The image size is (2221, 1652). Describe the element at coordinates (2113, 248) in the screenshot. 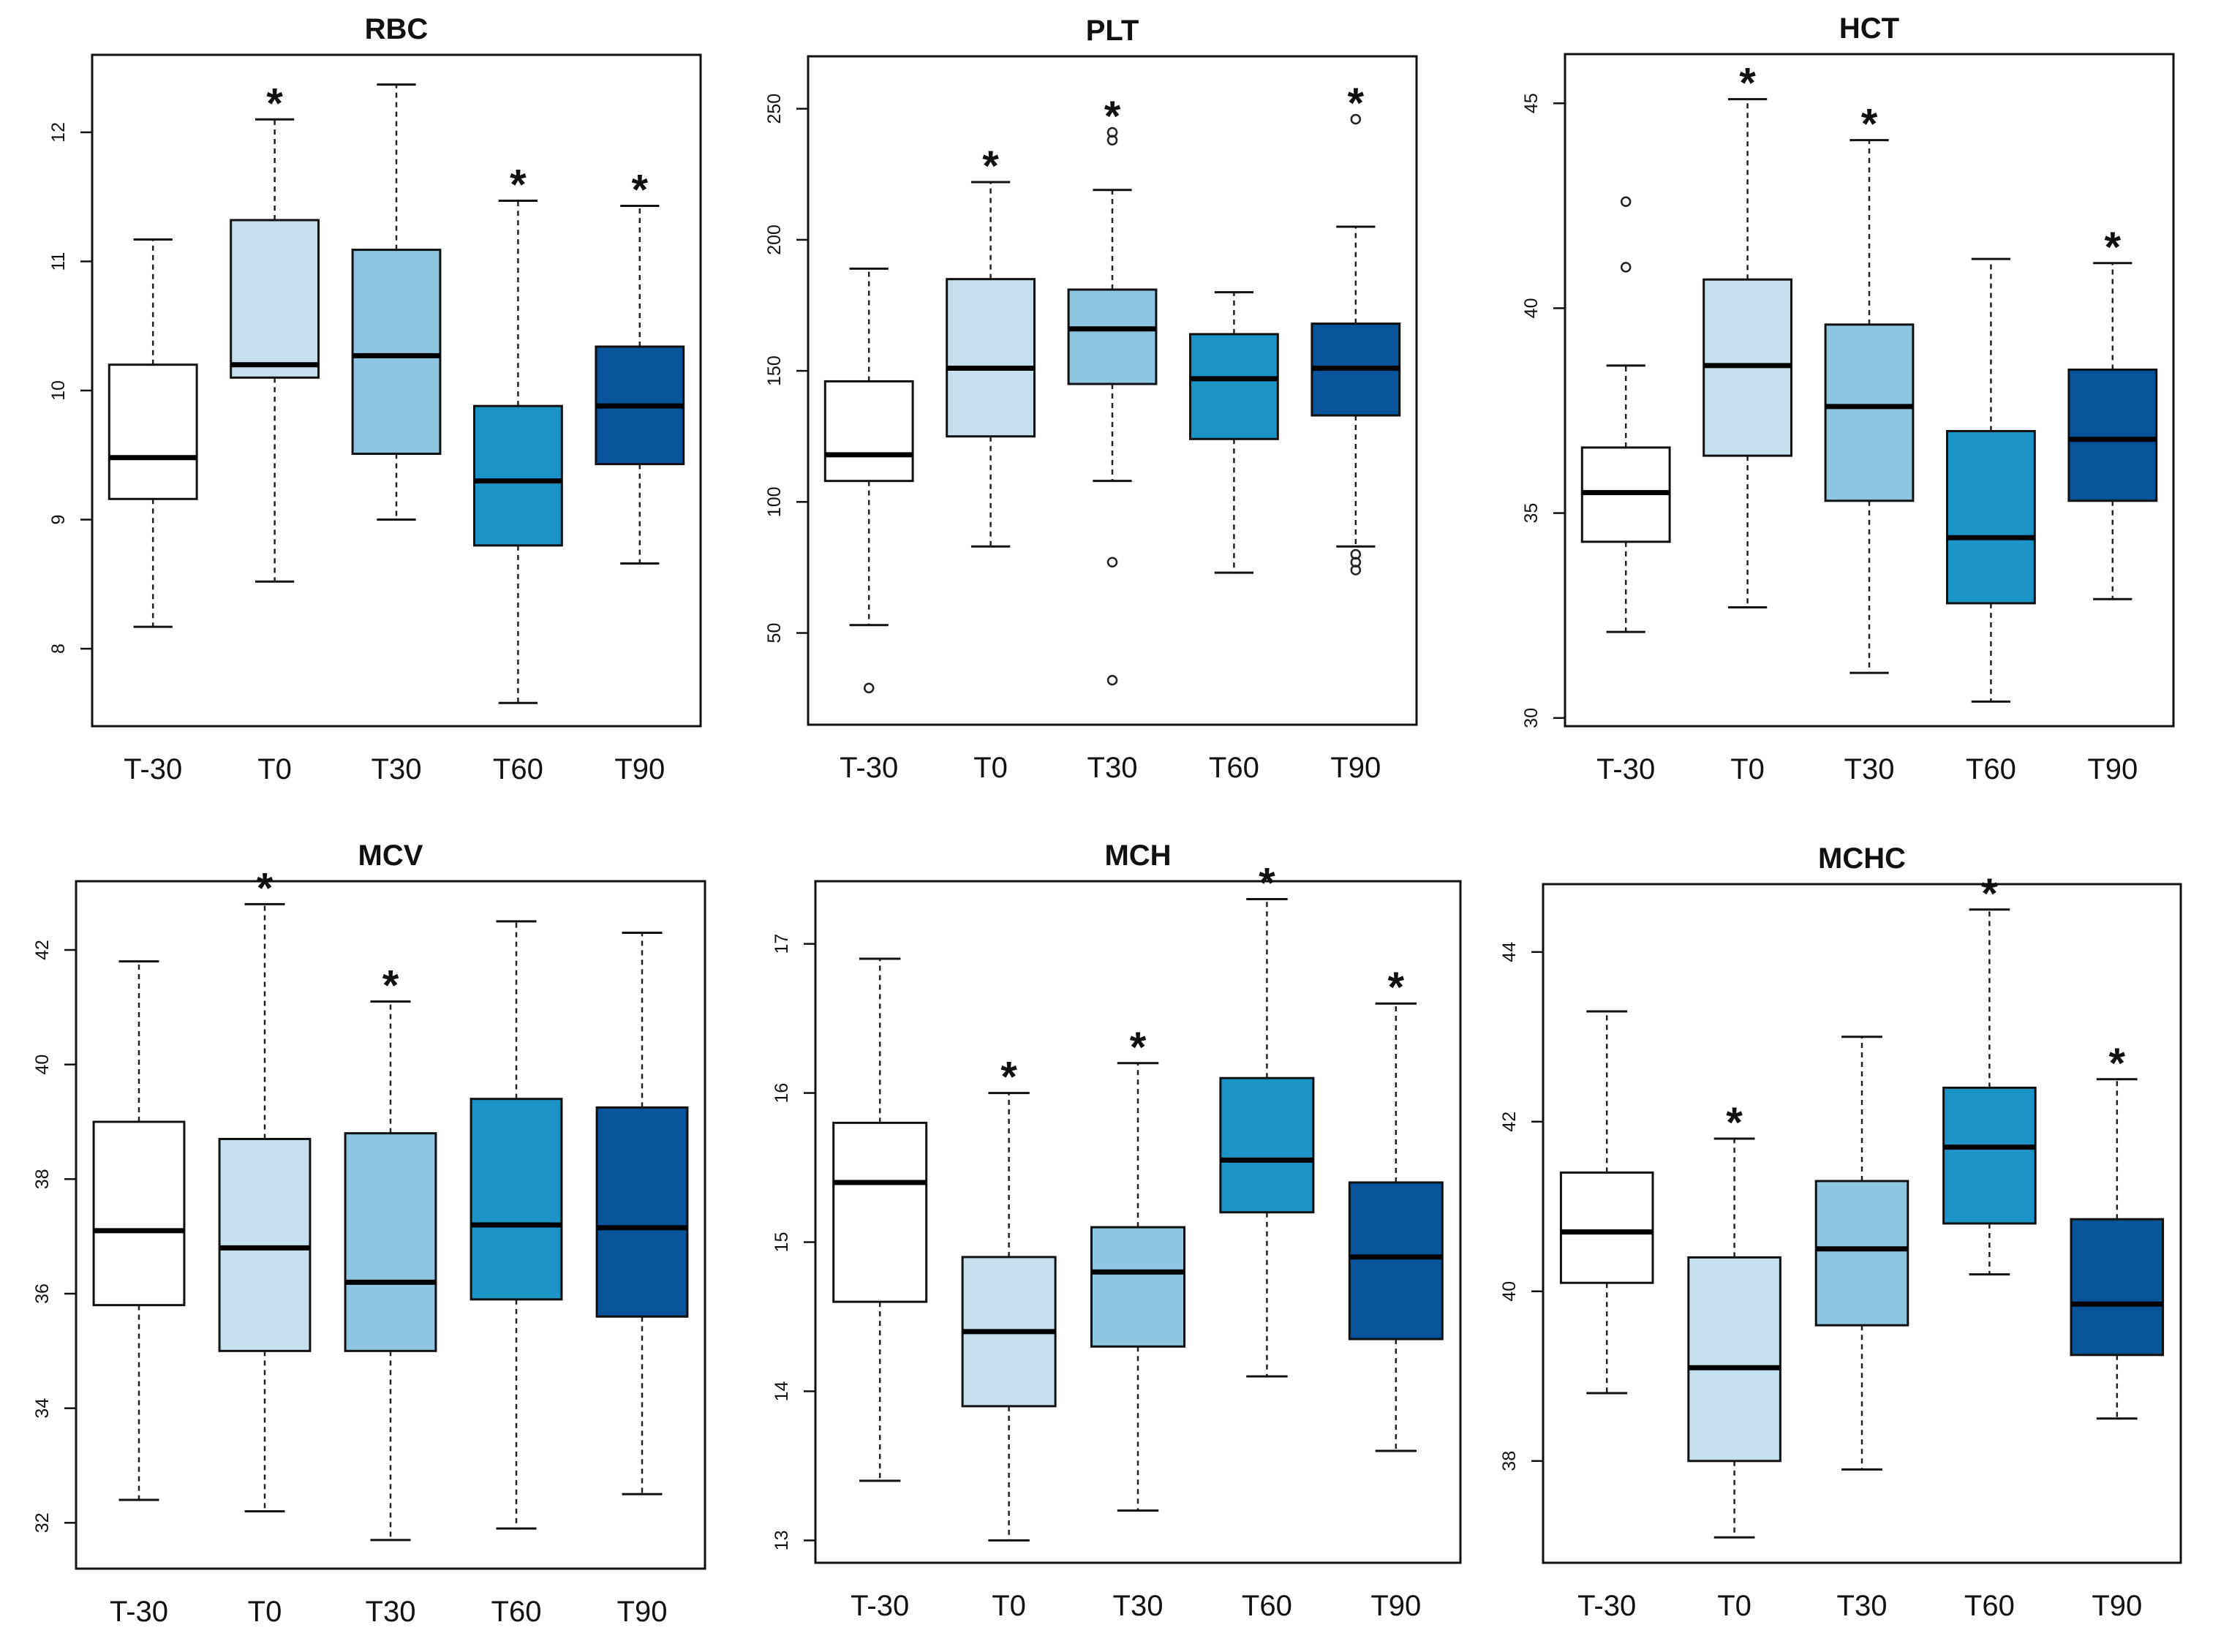

I see `hct-significance-star-t90: *` at that location.